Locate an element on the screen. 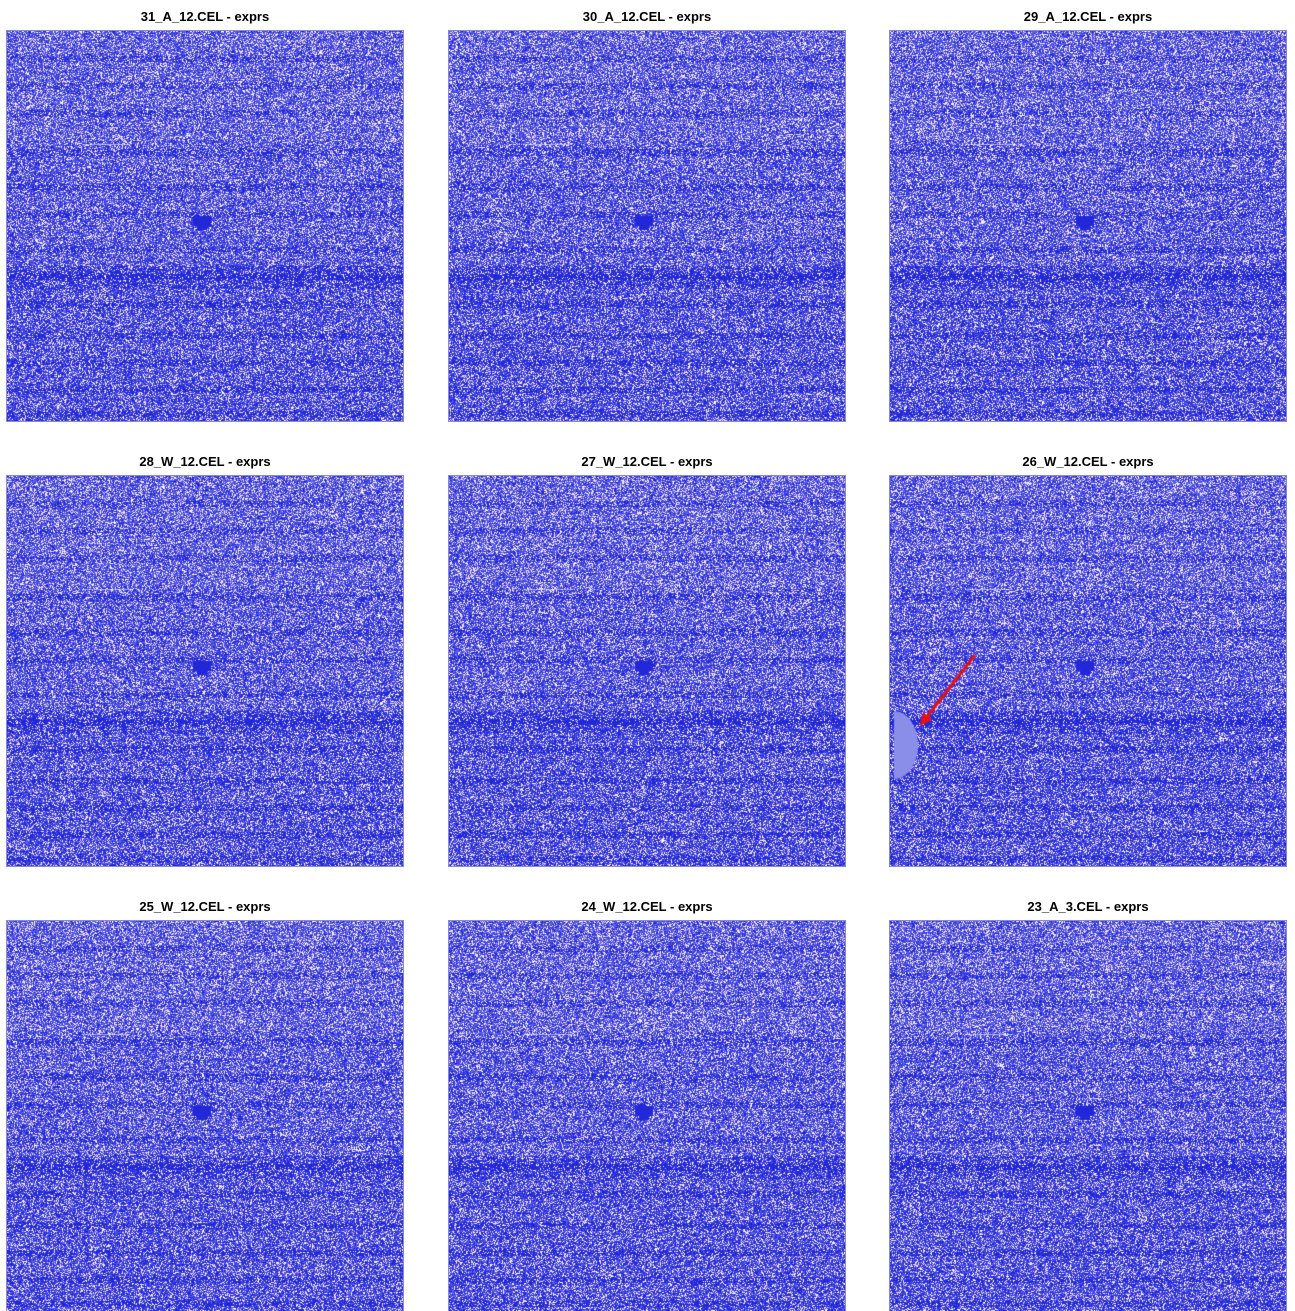  array-panel: 25_W_12.CEL - exprs is located at coordinates (205, 1104).